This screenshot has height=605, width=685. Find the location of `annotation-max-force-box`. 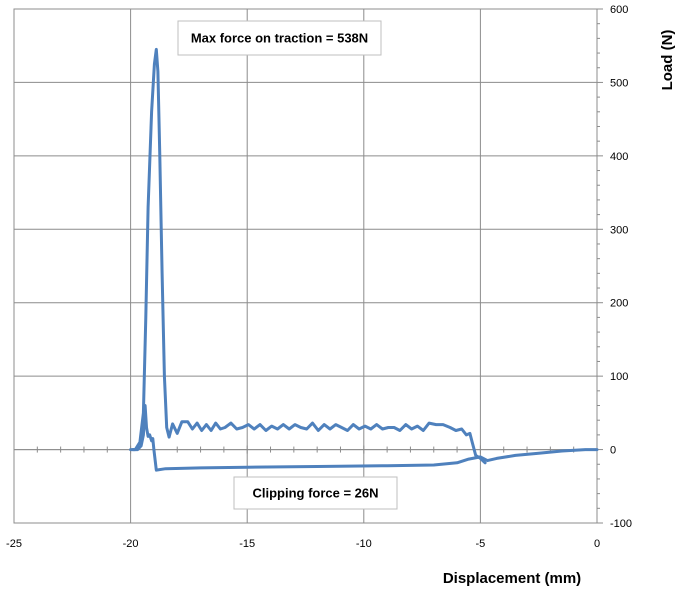

annotation-max-force-box is located at coordinates (279, 38).